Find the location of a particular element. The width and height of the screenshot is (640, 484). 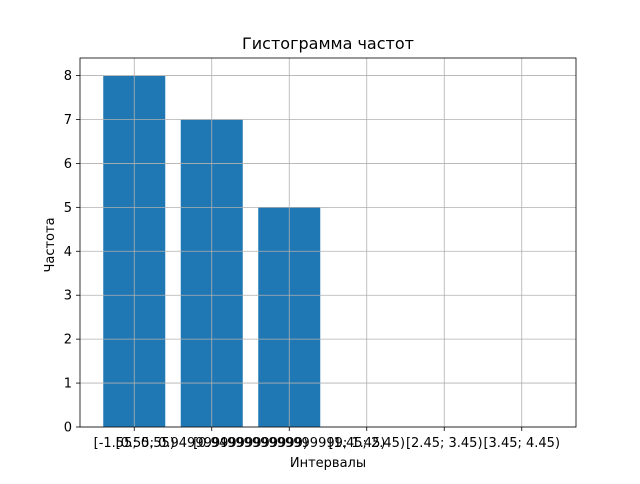

chart-title: Гистограмма частот is located at coordinates (328, 43).